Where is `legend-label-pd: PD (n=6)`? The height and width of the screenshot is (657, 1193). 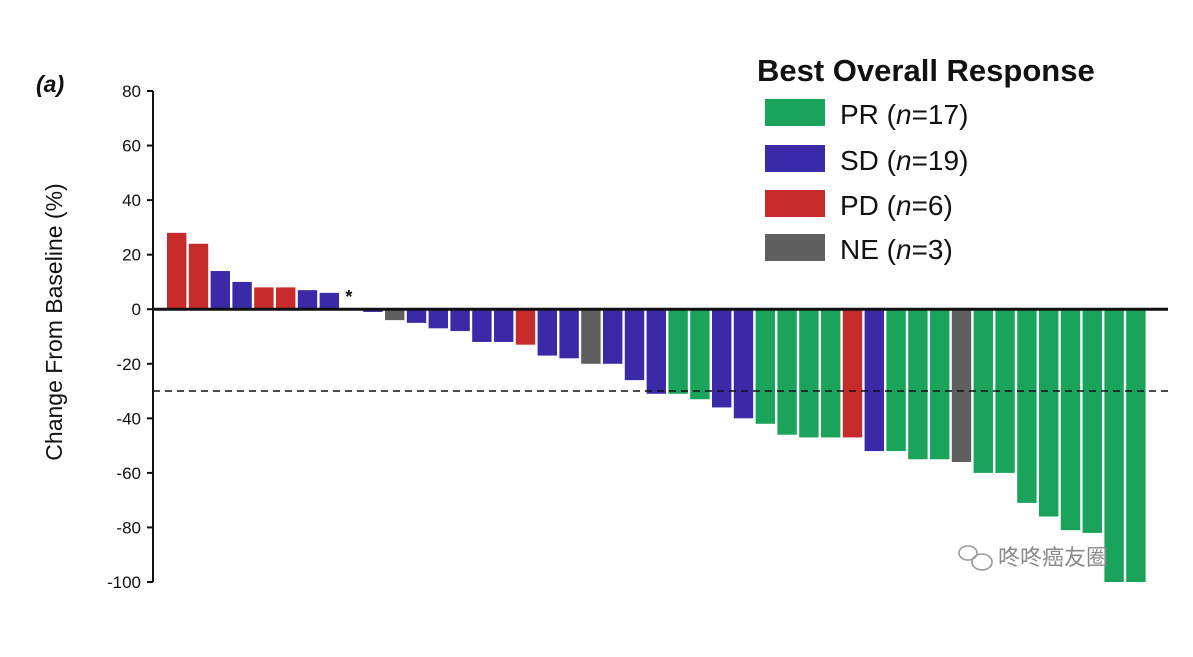 legend-label-pd: PD (n=6) is located at coordinates (896, 205).